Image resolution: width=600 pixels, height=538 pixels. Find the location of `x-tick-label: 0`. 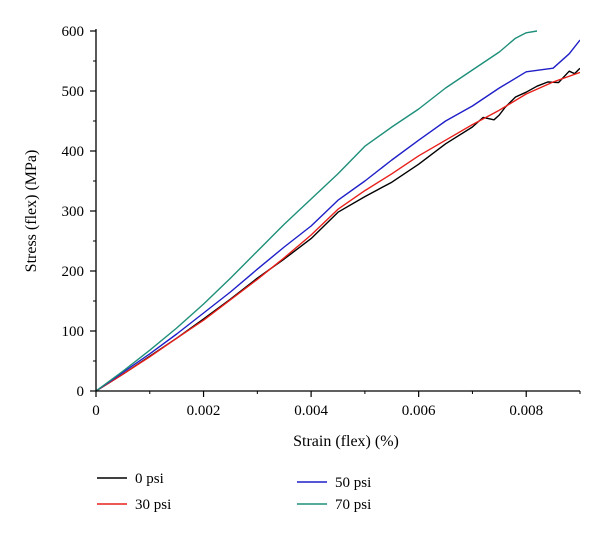

x-tick-label: 0 is located at coordinates (96, 411).